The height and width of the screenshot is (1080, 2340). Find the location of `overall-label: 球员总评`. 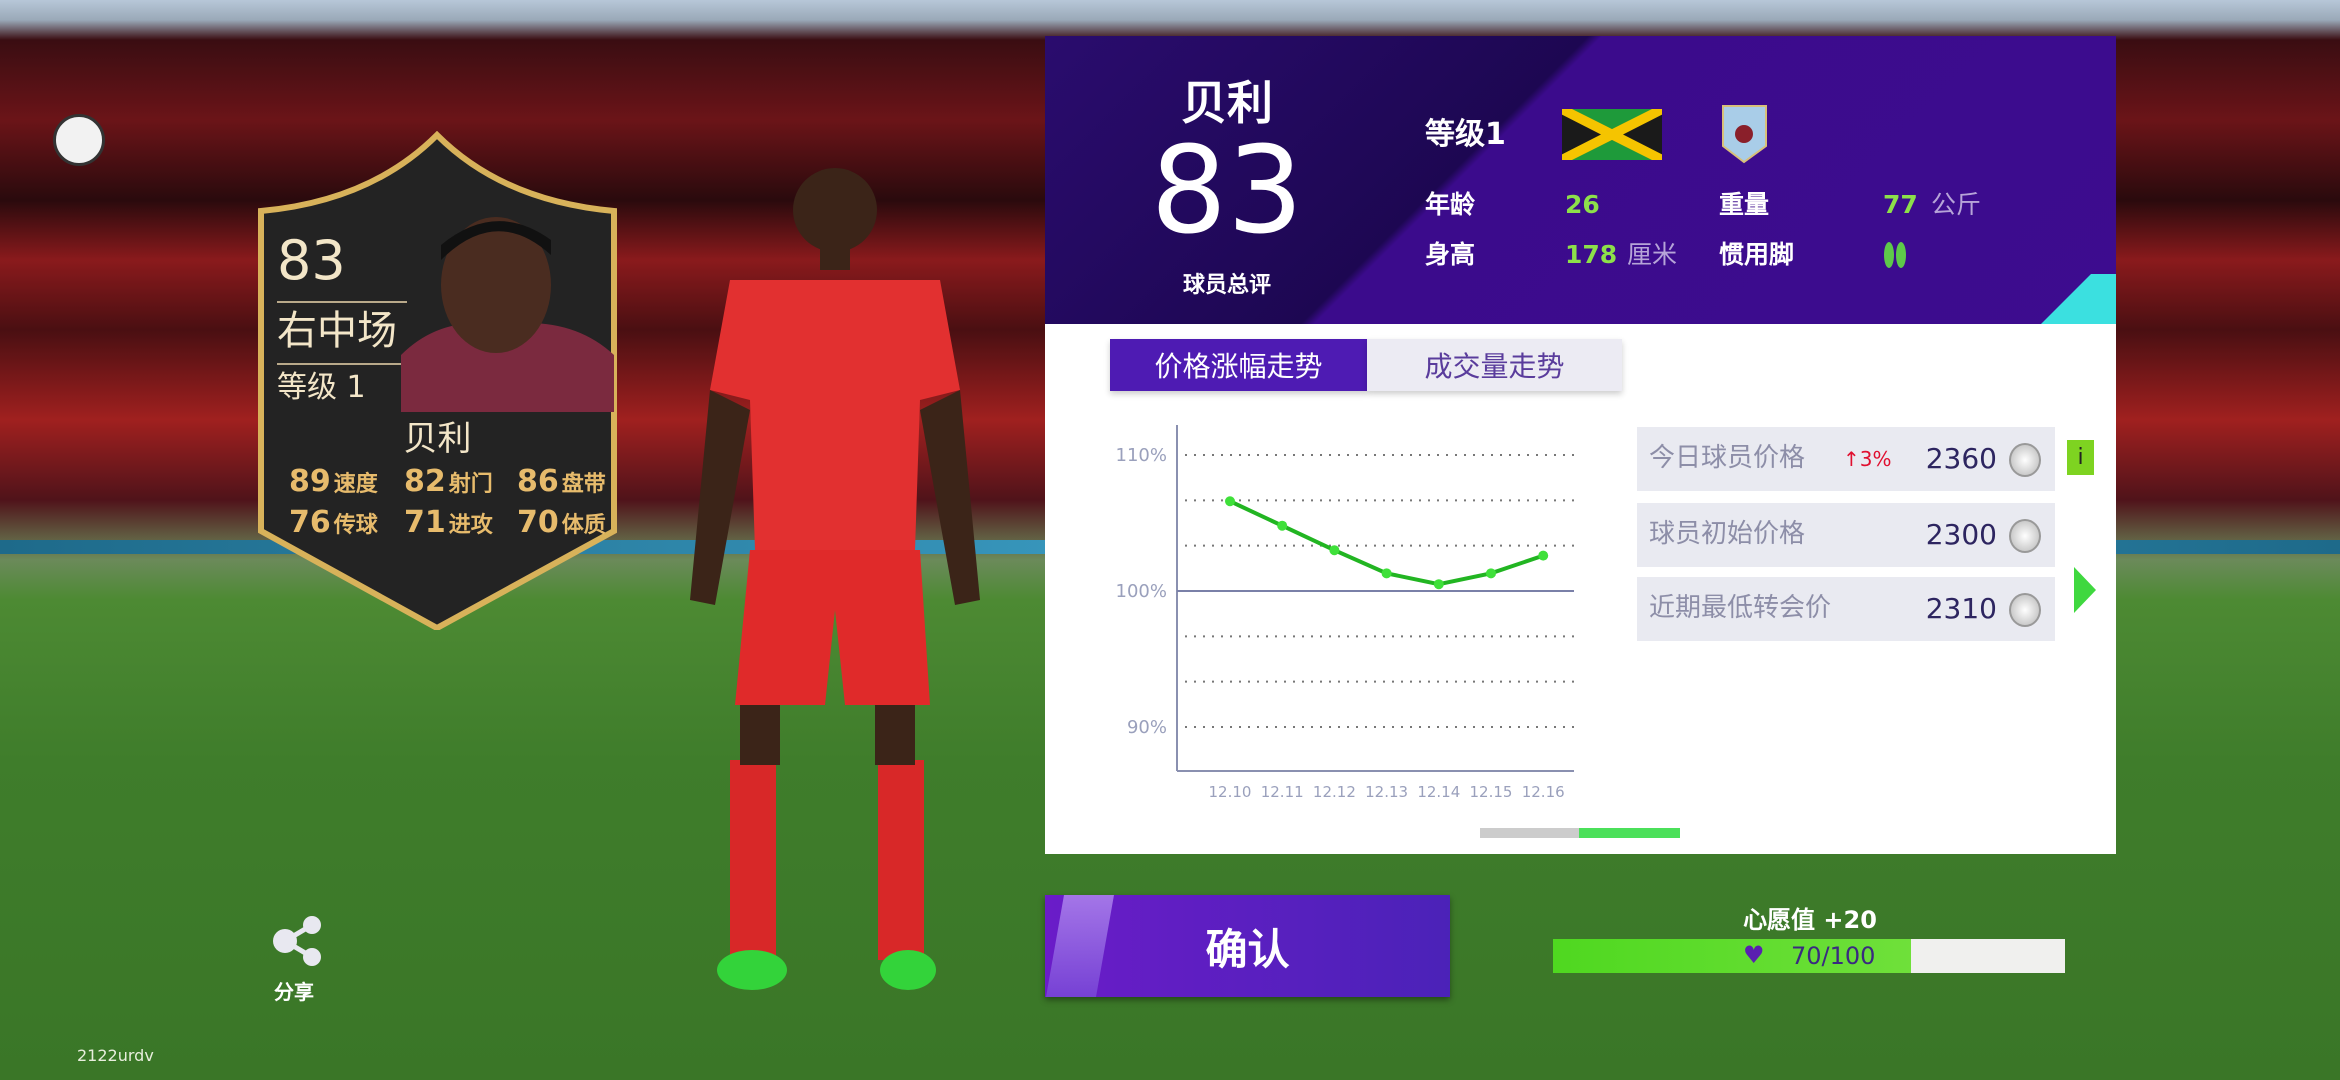

overall-label: 球员总评 is located at coordinates (1226, 285).